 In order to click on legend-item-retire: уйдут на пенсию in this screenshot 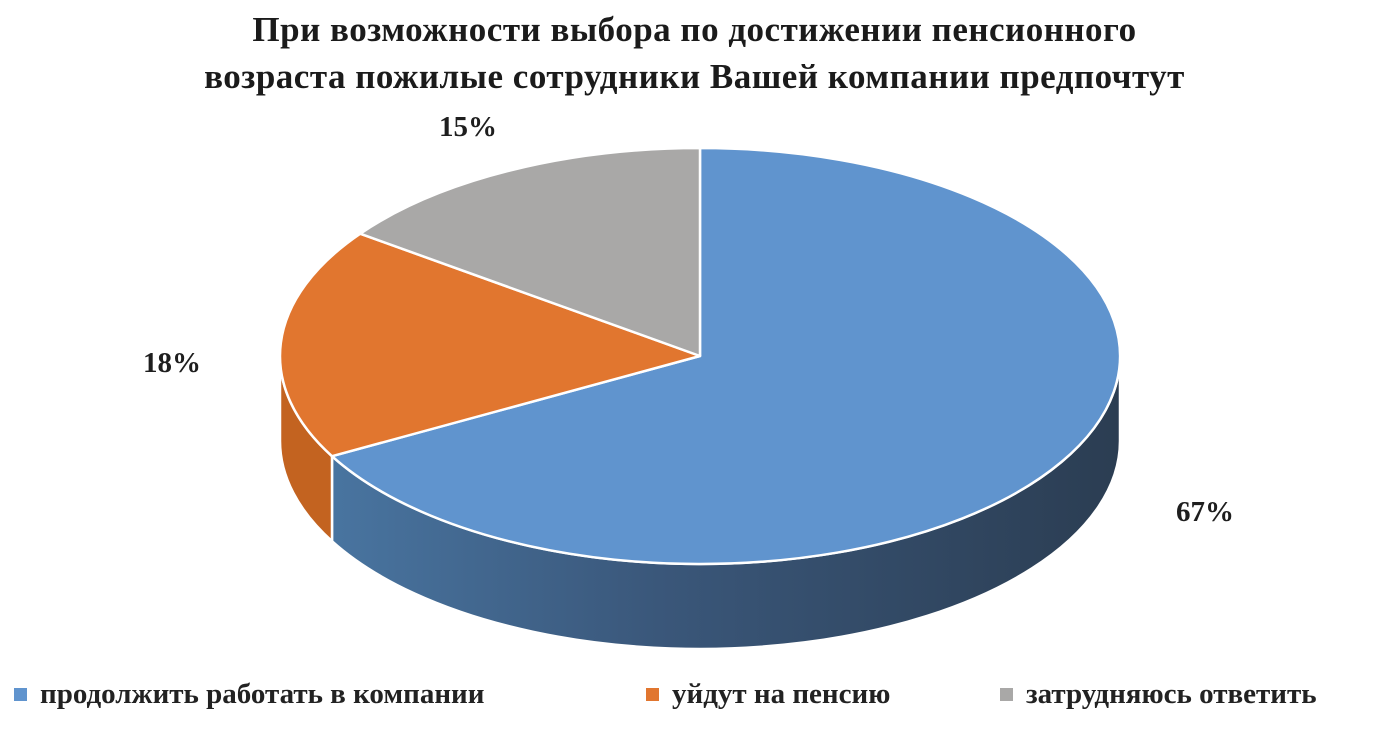, I will do `click(768, 694)`.